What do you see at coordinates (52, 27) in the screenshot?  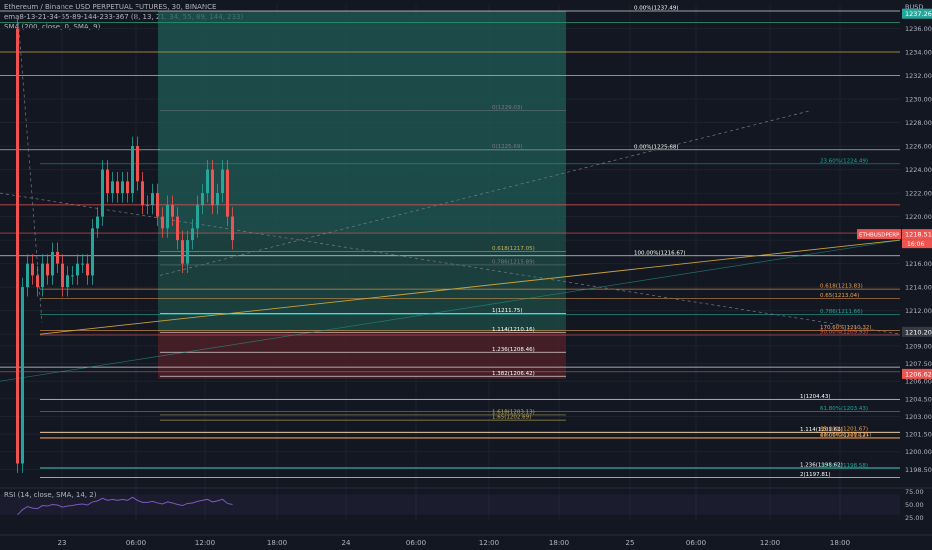 I see `sma-indicator-label: SMA (200, close, 0, SMA, 9)` at bounding box center [52, 27].